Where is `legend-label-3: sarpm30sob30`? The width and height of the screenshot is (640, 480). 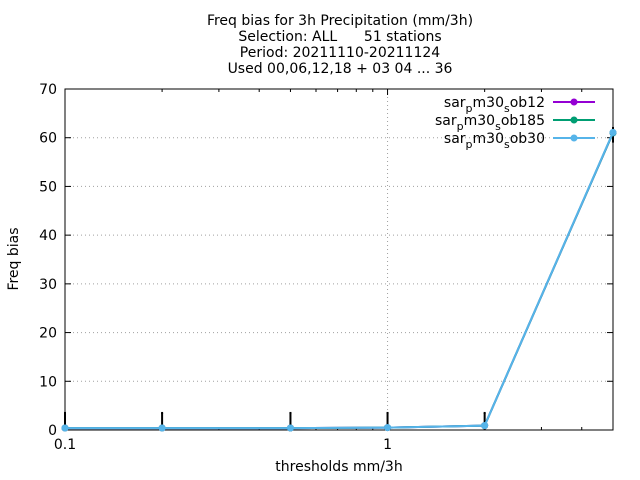 legend-label-3: sarpm30sob30 is located at coordinates (494, 141).